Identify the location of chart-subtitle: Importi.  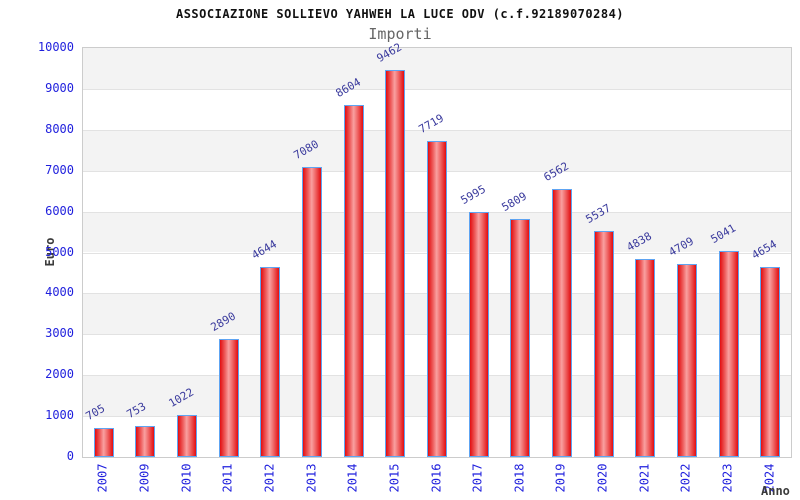
(400, 34).